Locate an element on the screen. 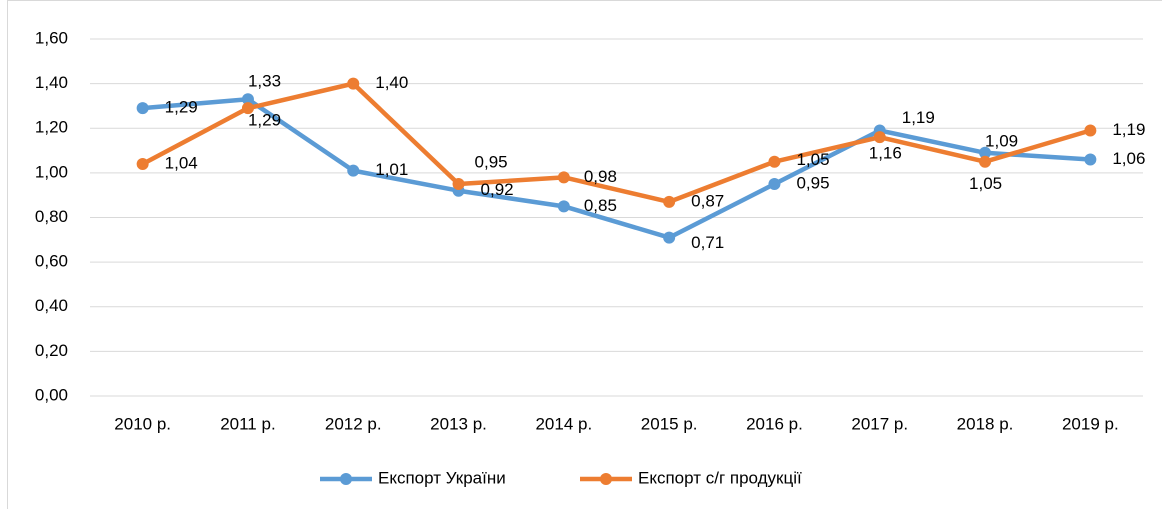 The image size is (1162, 509). data-label: 0,71 is located at coordinates (707, 242).